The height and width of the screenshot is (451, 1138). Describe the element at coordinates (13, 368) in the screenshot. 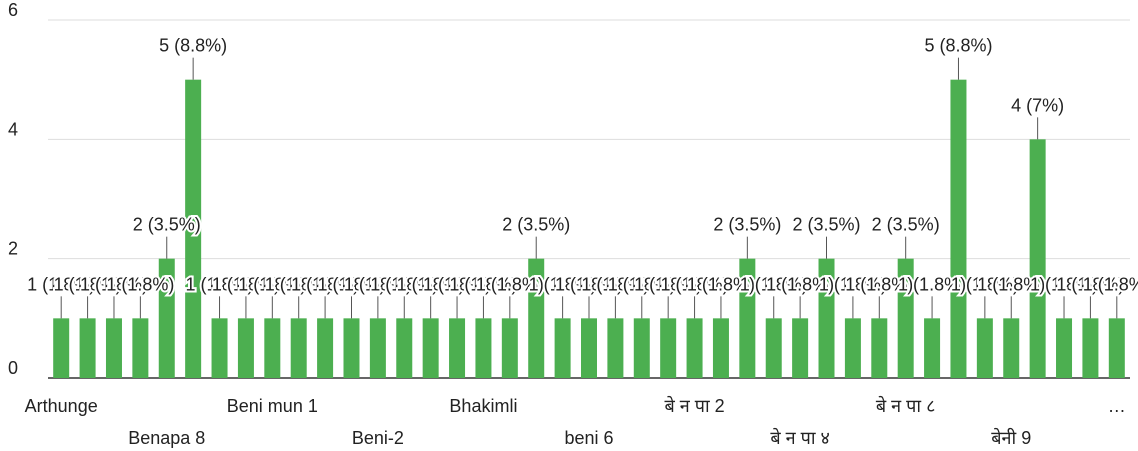

I see `y-tick-label: 0` at that location.